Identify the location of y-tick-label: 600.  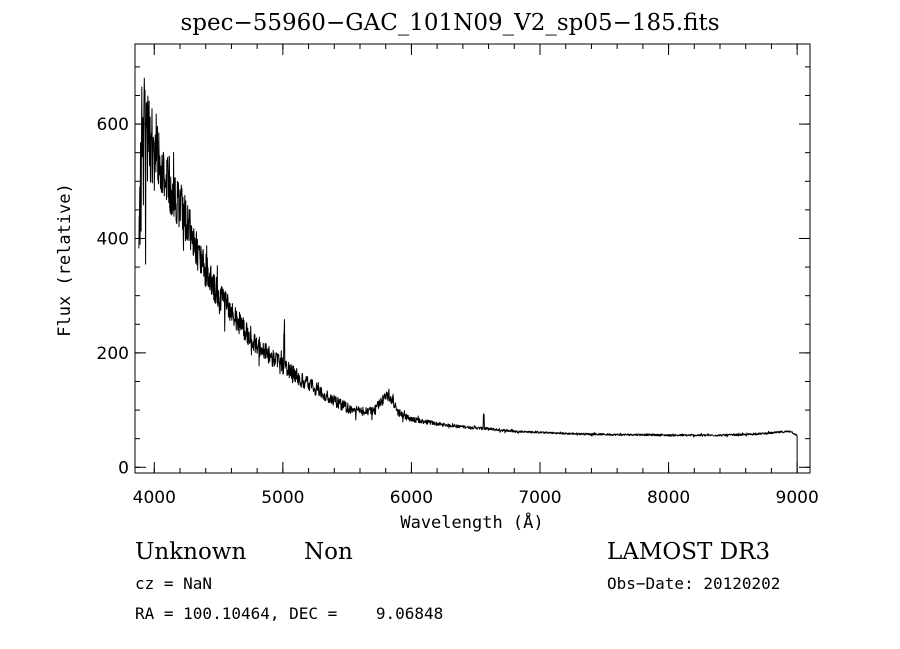
(113, 125).